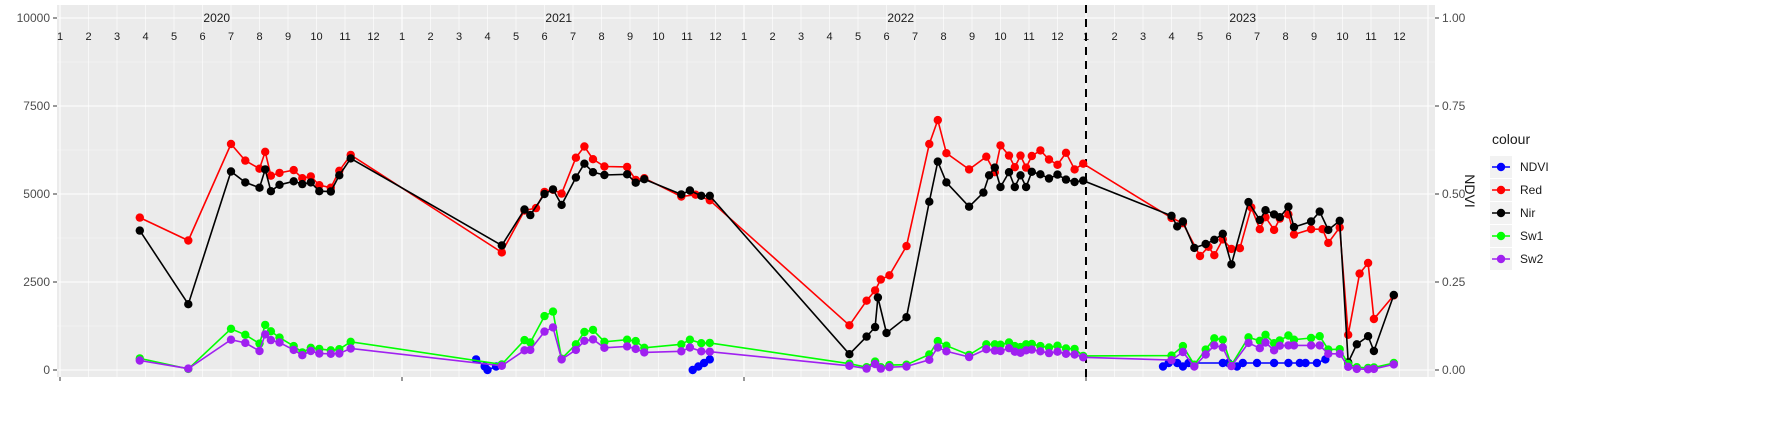 The height and width of the screenshot is (442, 1773). I want to click on month-label: 11, so click(344, 37).